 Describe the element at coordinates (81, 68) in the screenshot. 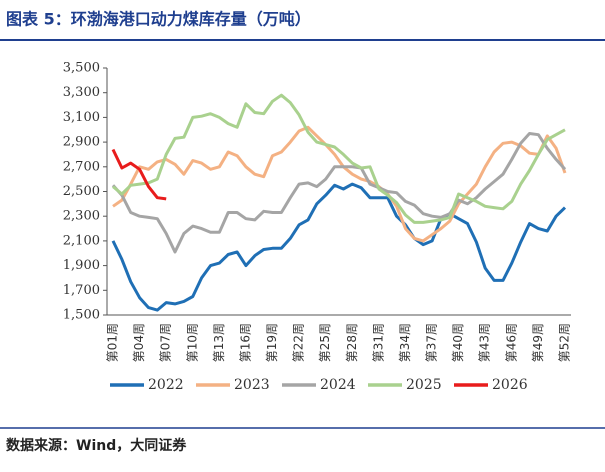

I see `y-tick-label: 3,500` at that location.